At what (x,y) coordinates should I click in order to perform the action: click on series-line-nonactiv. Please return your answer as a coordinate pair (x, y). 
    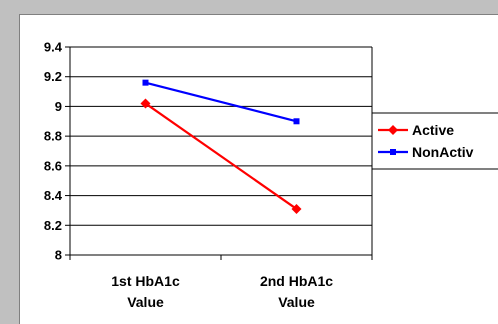
    Looking at the image, I should click on (221, 102).